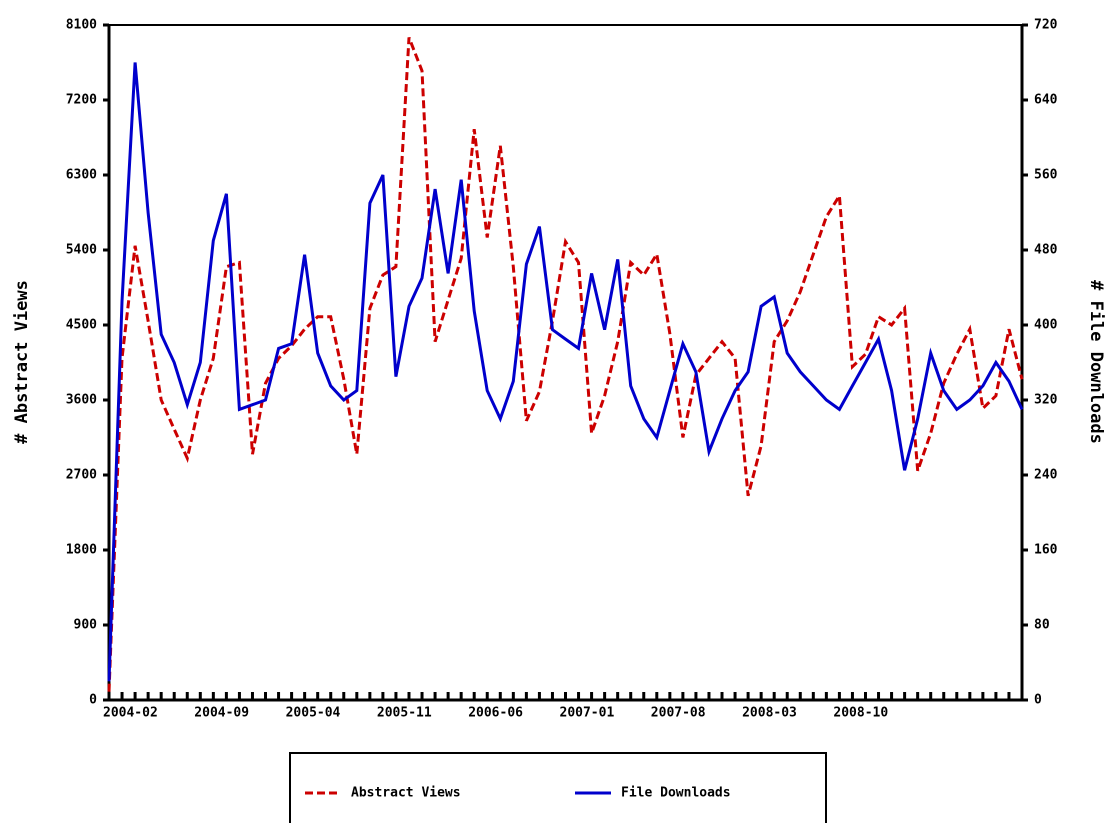 The height and width of the screenshot is (823, 1113). Describe the element at coordinates (81, 400) in the screenshot. I see `y-tick-label: 3600` at that location.